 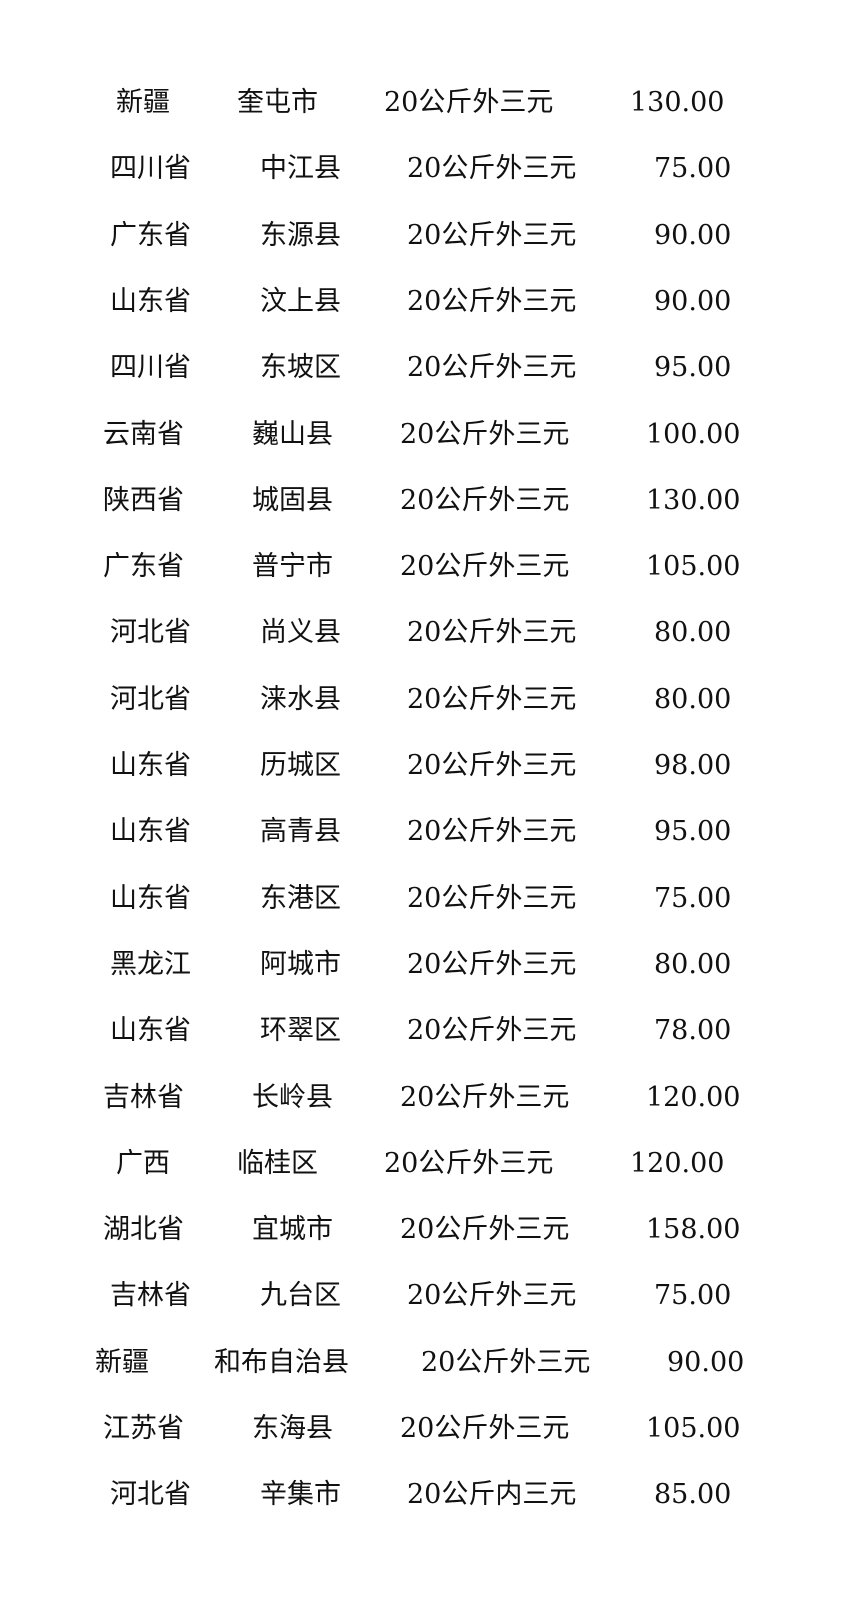 What do you see at coordinates (693, 765) in the screenshot?
I see `price-text: 98.00` at bounding box center [693, 765].